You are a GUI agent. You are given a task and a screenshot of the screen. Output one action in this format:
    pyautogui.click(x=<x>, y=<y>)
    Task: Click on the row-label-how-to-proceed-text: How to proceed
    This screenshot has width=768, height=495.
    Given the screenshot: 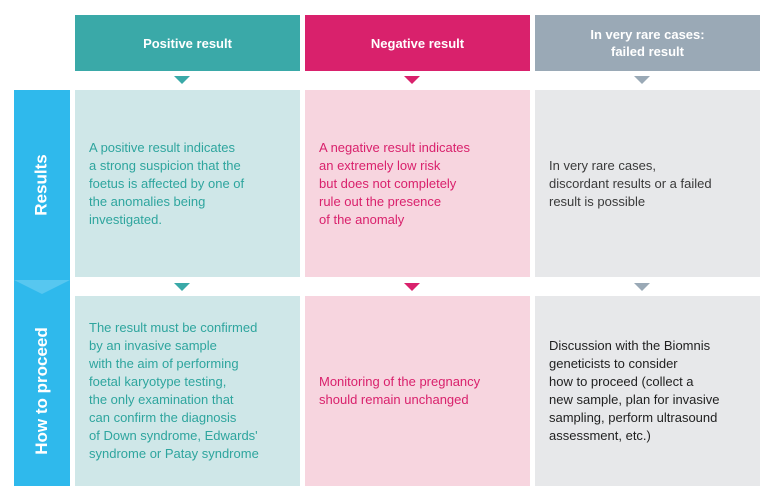 What is the action you would take?
    pyautogui.click(x=42, y=391)
    